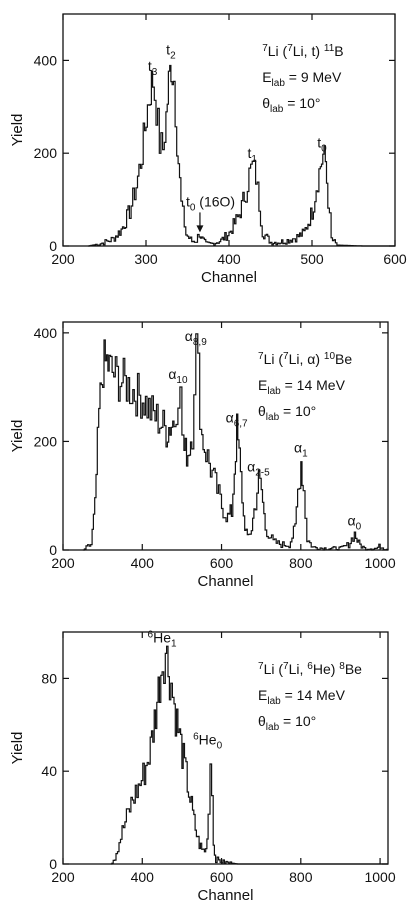 The width and height of the screenshot is (416, 913). What do you see at coordinates (305, 359) in the screenshot?
I see `reaction-label: 7Li (7Li, α) 10Be` at bounding box center [305, 359].